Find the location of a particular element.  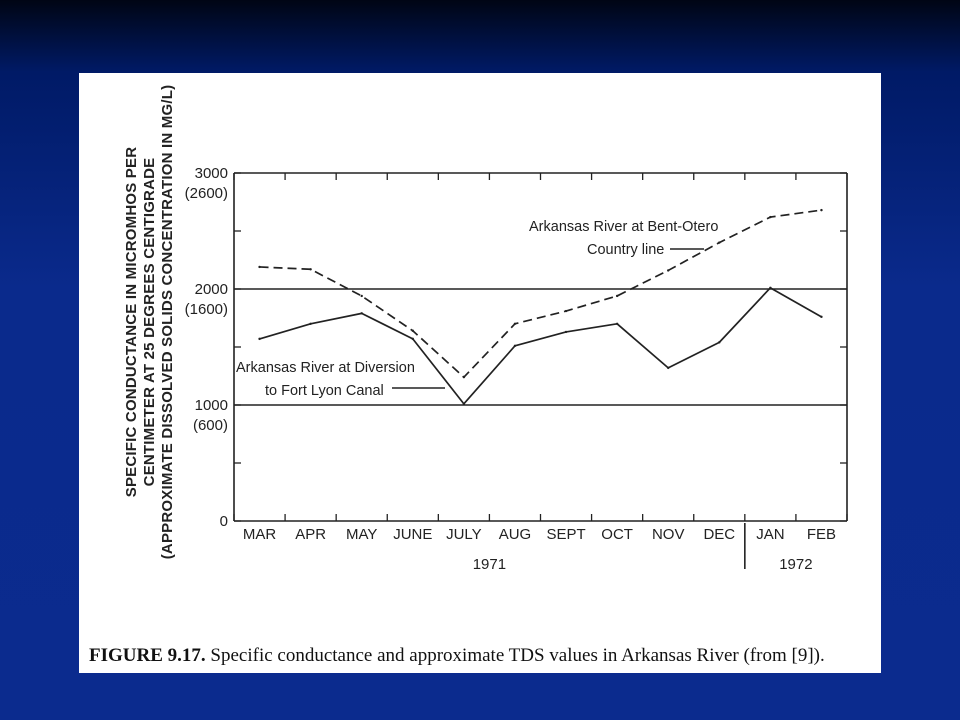

year-label-1971: 1971 is located at coordinates (489, 564).